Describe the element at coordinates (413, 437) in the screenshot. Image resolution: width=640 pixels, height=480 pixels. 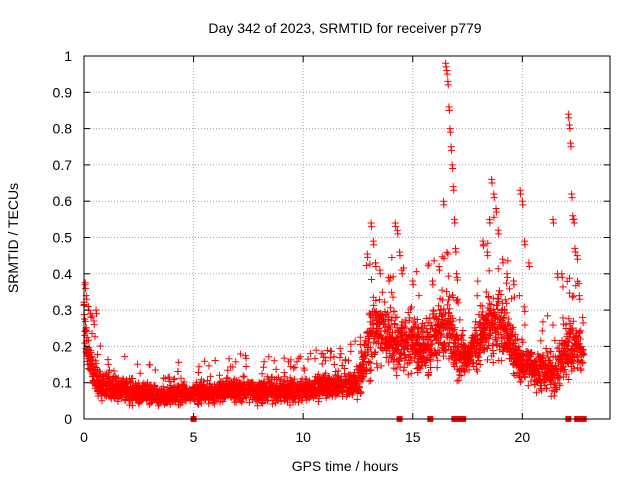
I see `x-tick-label: 15` at that location.